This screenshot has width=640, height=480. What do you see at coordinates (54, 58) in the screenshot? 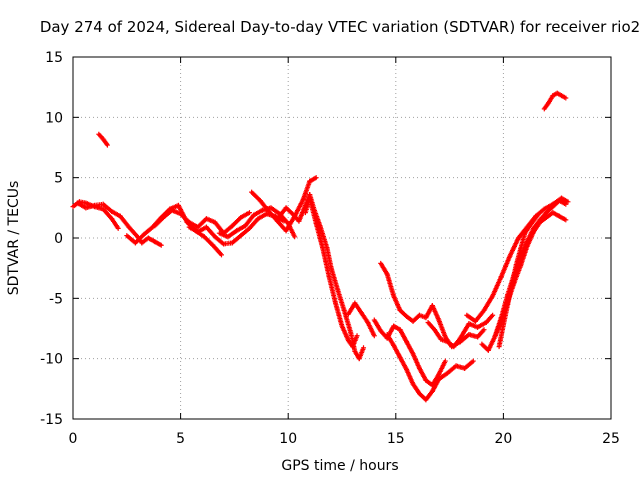
I see `y-tick-label: 15` at bounding box center [54, 58].